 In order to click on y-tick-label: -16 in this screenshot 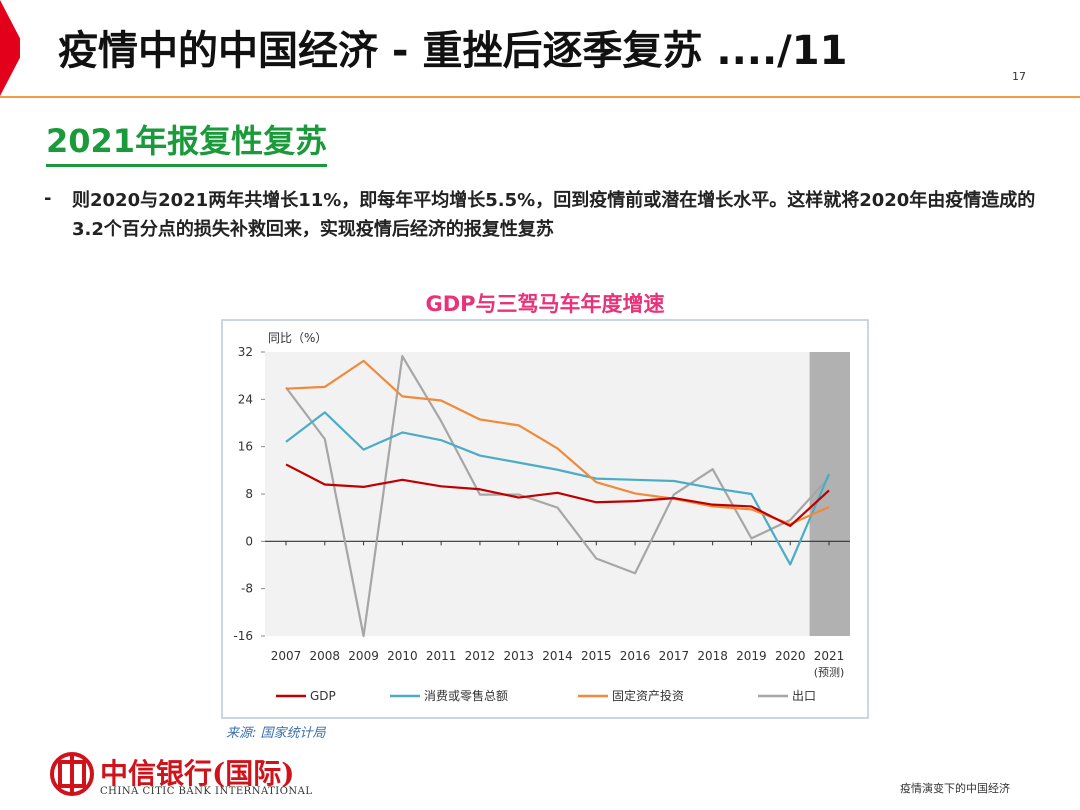, I will do `click(243, 636)`.